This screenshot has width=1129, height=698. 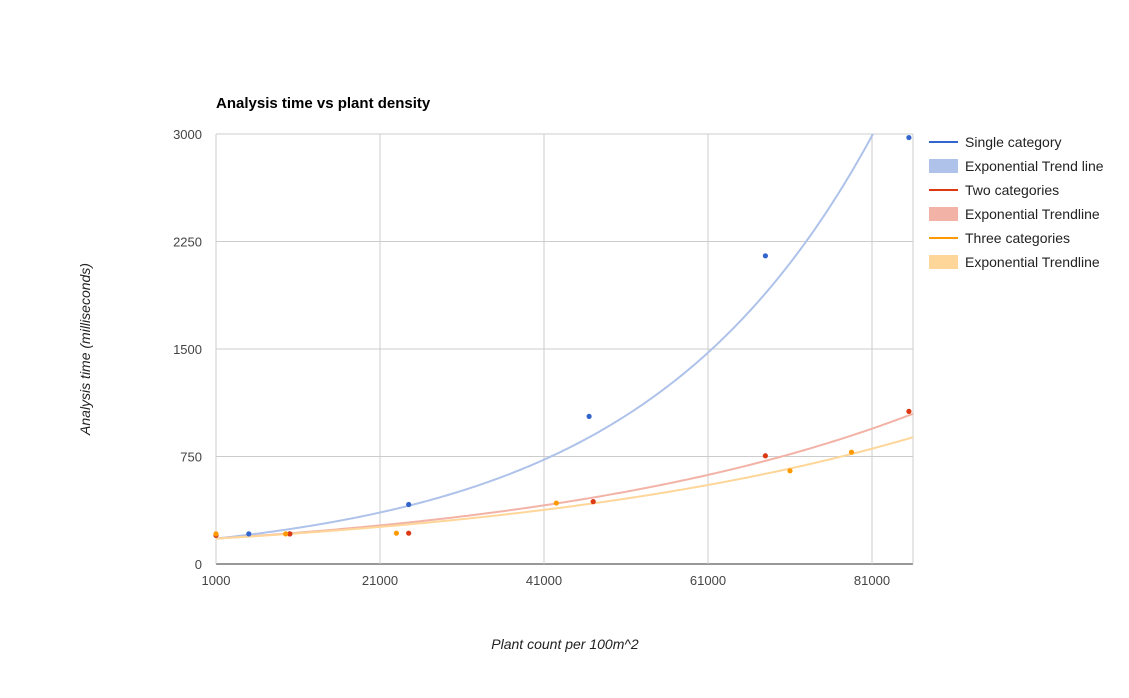 What do you see at coordinates (216, 580) in the screenshot?
I see `x-tick-label: 1000` at bounding box center [216, 580].